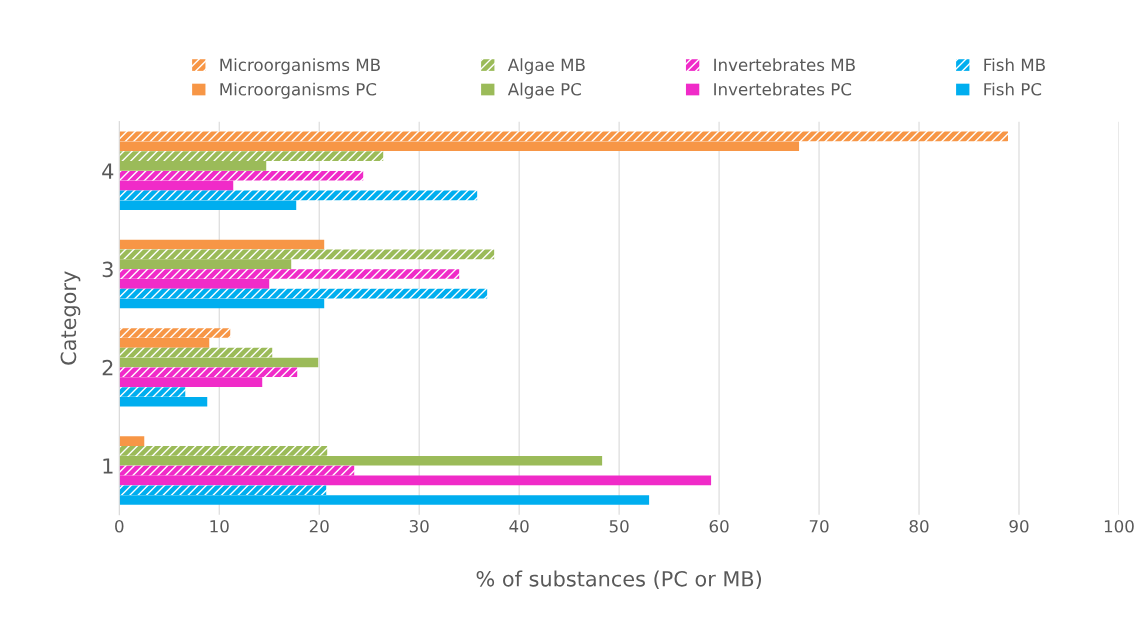 This screenshot has width=1136, height=624. Describe the element at coordinates (107, 269) in the screenshot. I see `y-tick-label: 3` at that location.